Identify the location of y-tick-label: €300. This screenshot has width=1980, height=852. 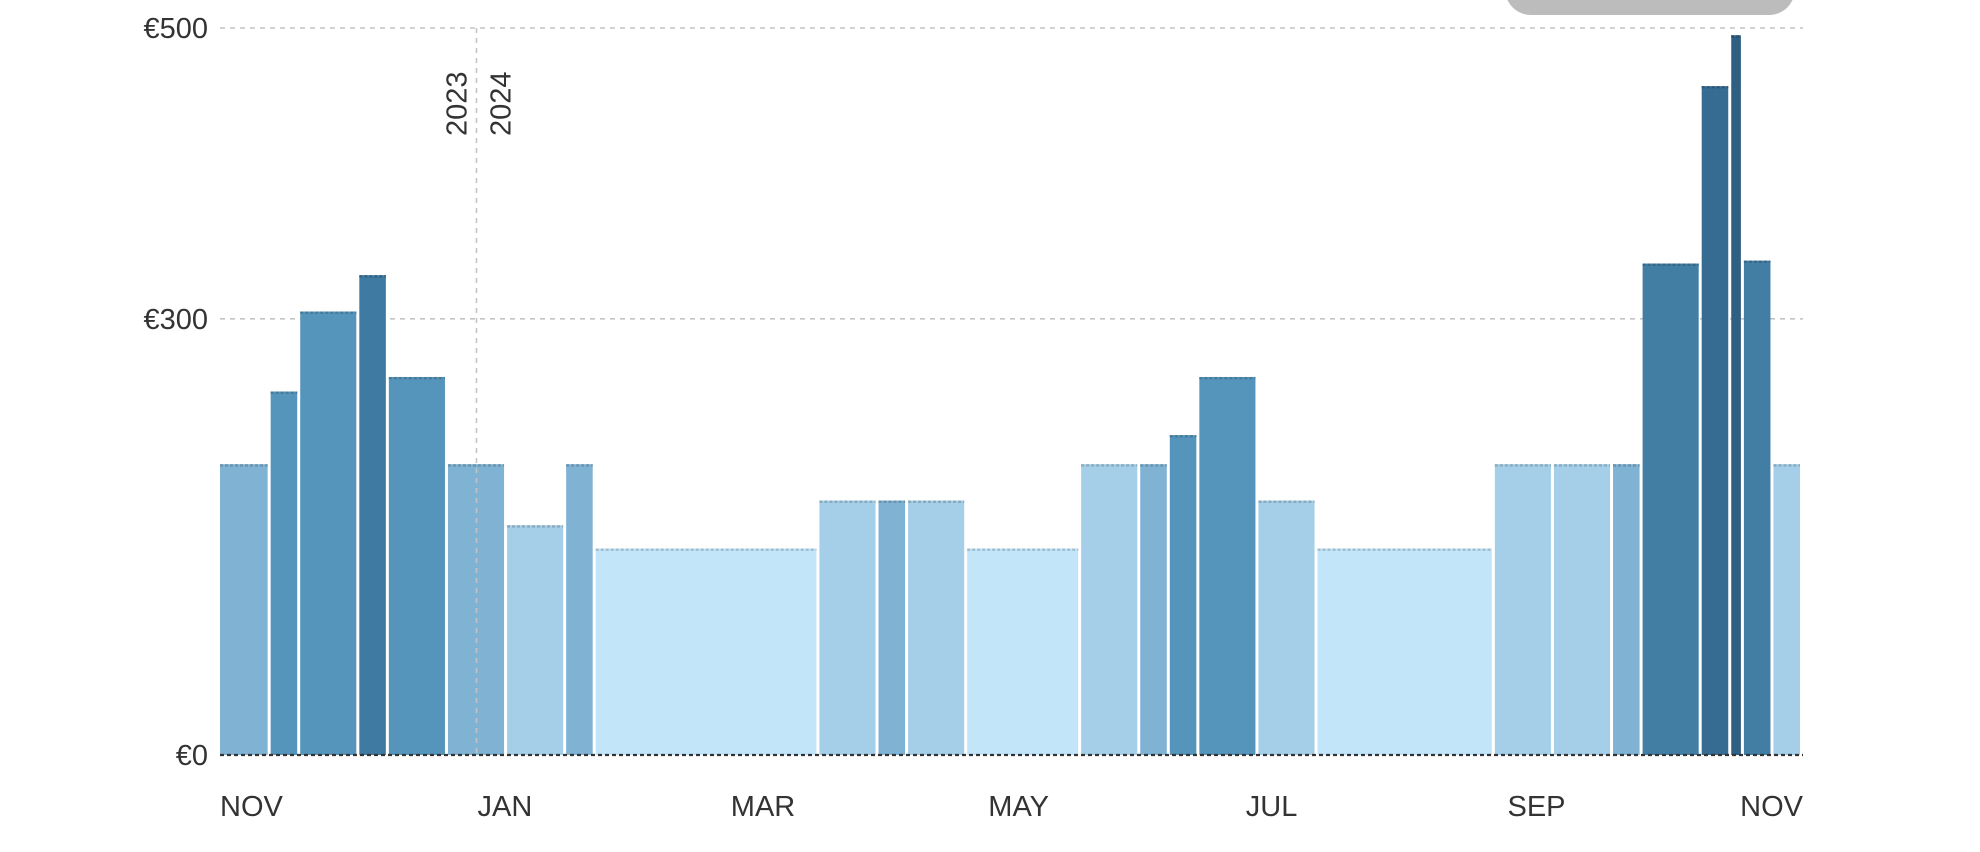
(175, 320).